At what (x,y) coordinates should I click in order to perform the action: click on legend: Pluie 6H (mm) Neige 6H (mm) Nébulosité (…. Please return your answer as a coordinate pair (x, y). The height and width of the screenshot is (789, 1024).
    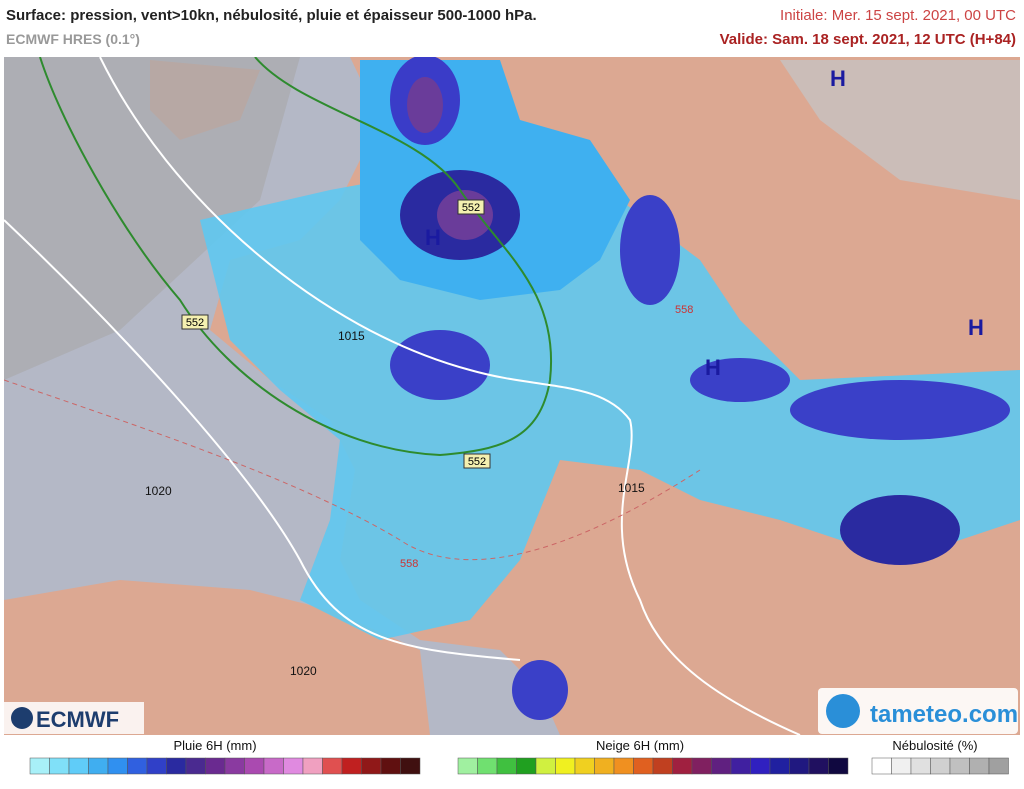
    Looking at the image, I should click on (519, 756).